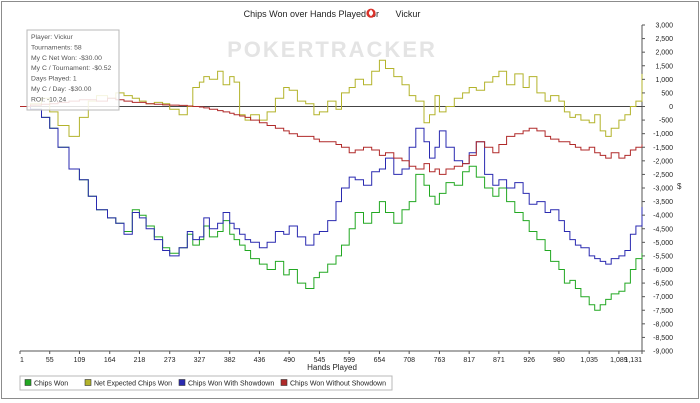  What do you see at coordinates (80, 360) in the screenshot?
I see `x-tick-label: 109` at bounding box center [80, 360].